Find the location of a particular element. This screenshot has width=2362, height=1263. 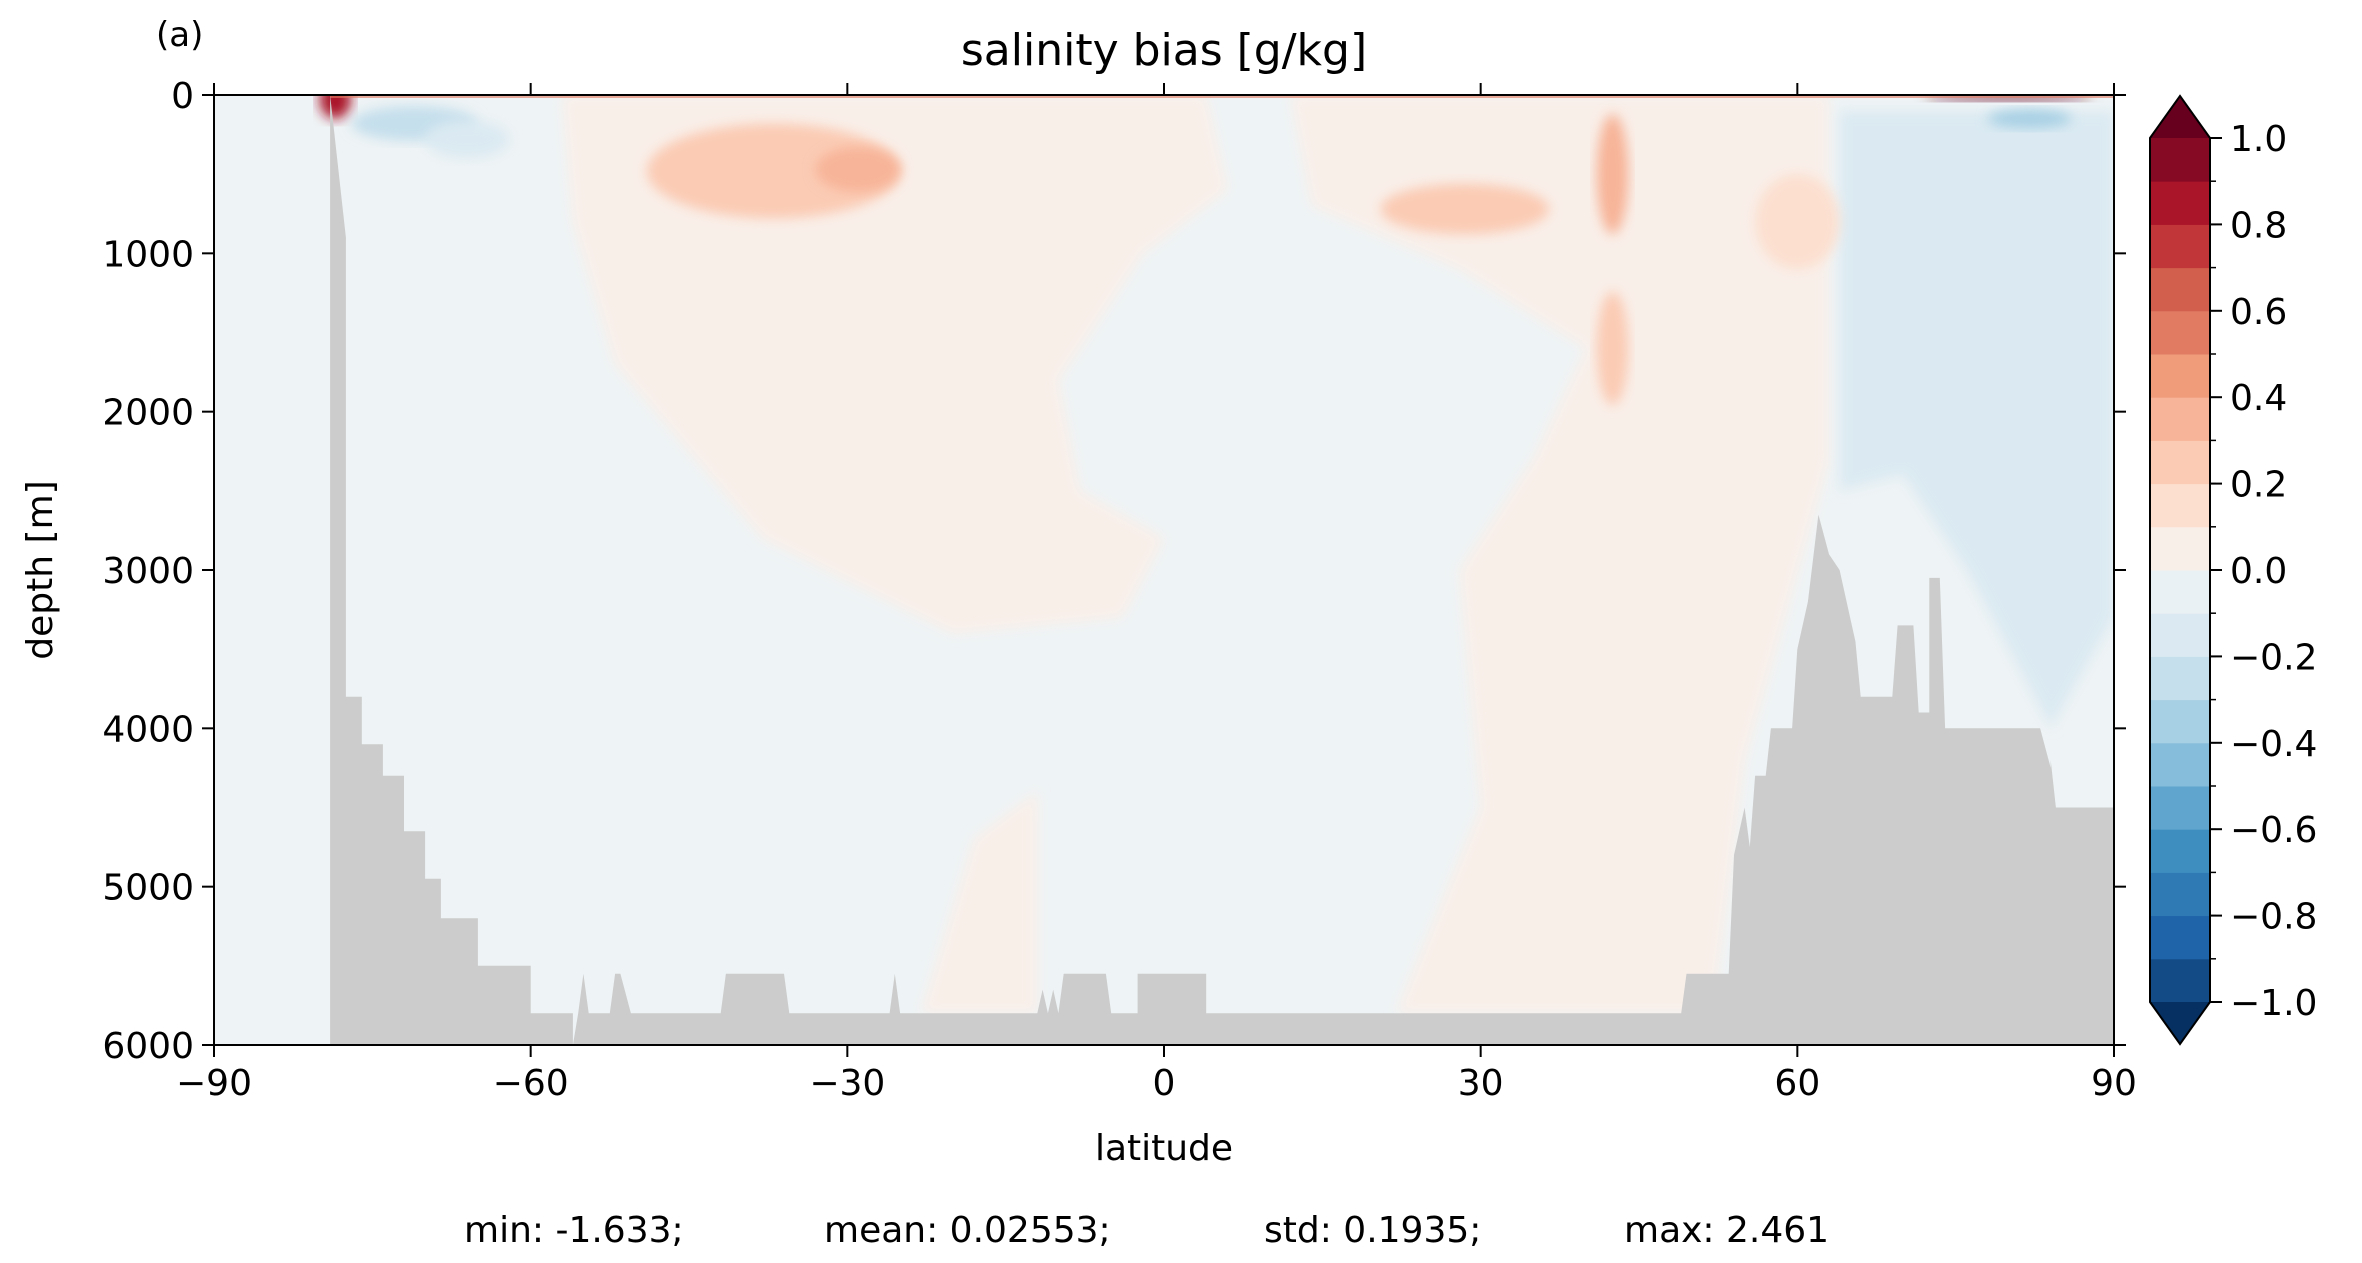

y-tick-label: 1000 is located at coordinates (148, 254).